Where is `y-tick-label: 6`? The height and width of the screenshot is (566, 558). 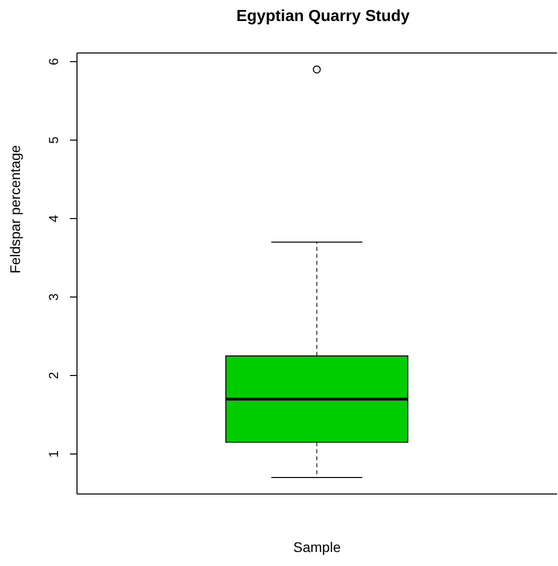
y-tick-label: 6 is located at coordinates (53, 62).